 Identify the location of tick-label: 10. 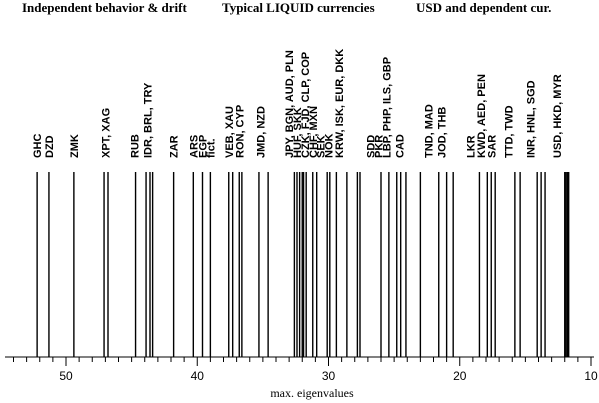
(591, 376).